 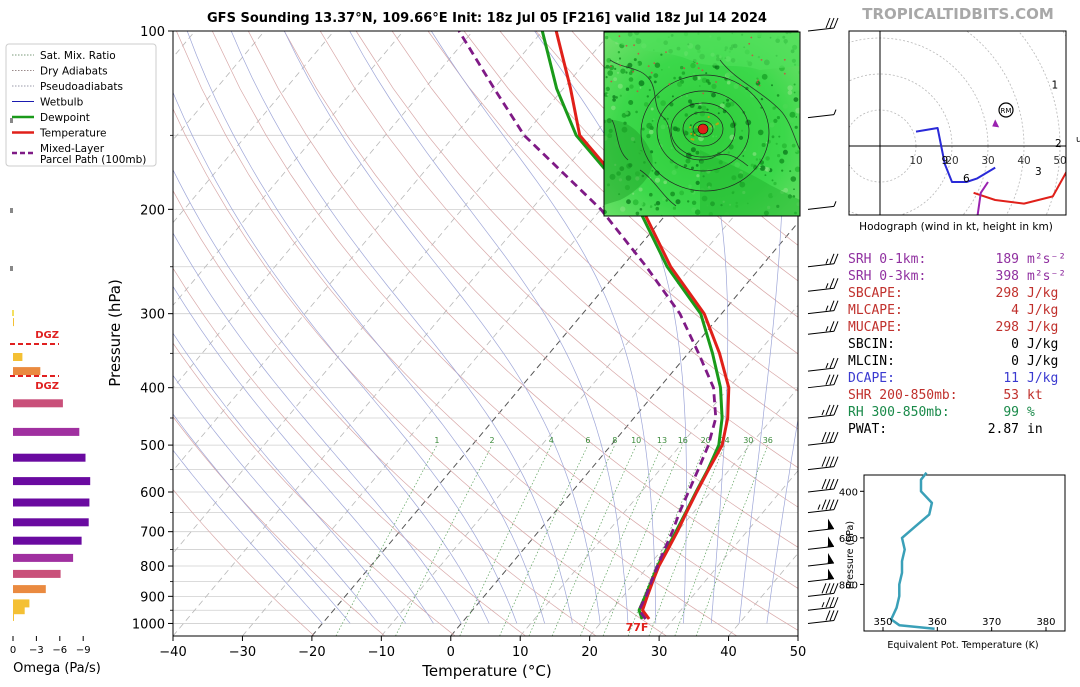 What do you see at coordinates (848, 492) in the screenshot?
I see `theta-e-y-tick: 400` at bounding box center [848, 492].